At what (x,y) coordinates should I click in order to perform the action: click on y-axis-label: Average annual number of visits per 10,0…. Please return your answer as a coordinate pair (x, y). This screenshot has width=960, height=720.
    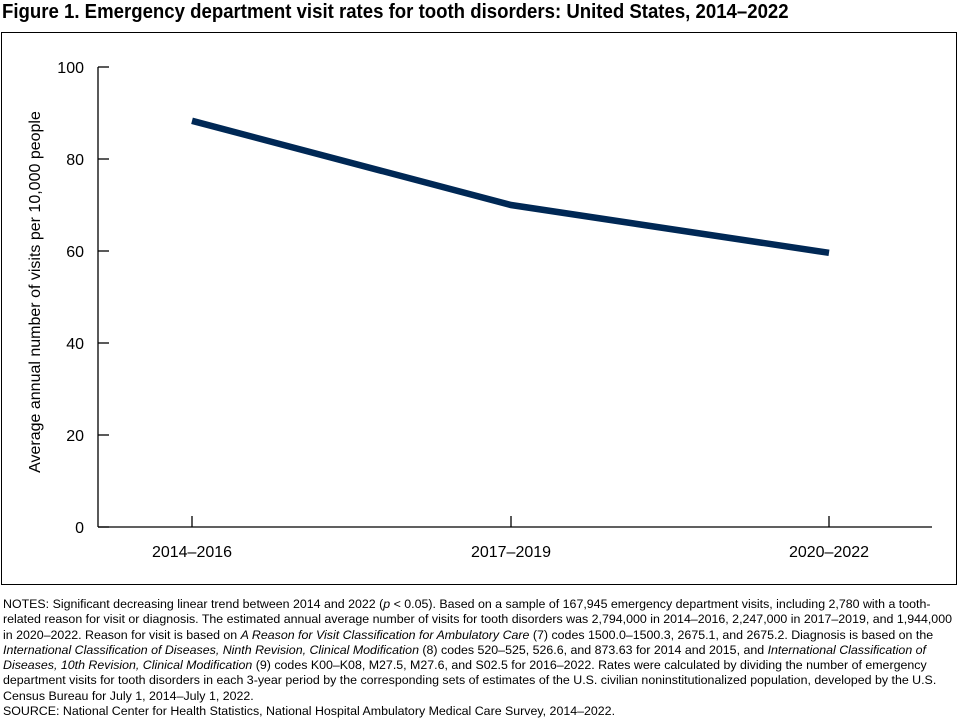
    Looking at the image, I should click on (35, 292).